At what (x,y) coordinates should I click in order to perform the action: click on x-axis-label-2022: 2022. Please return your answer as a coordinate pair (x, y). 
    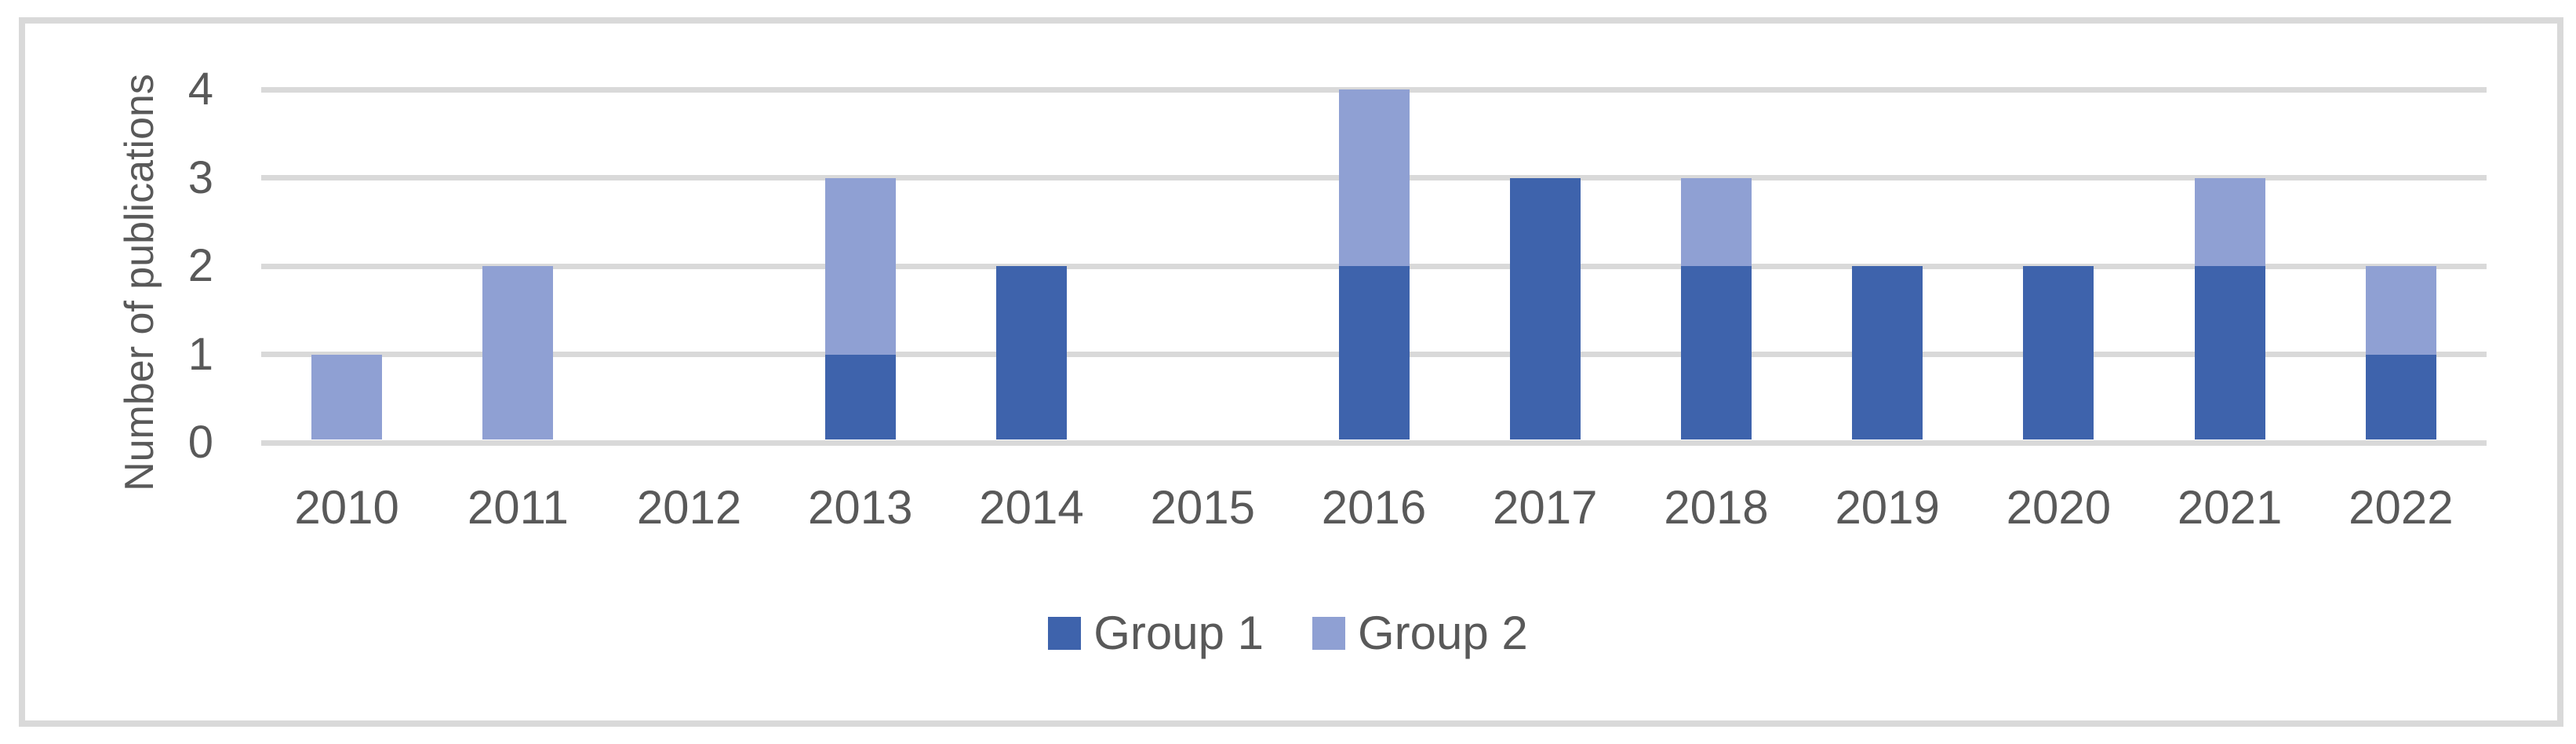
    Looking at the image, I should click on (2401, 507).